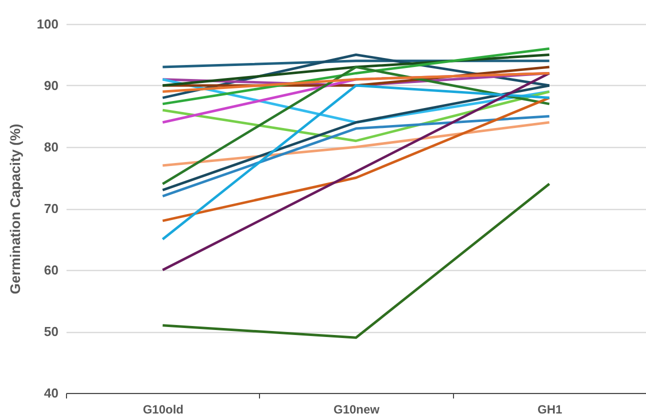 The height and width of the screenshot is (415, 646). Describe the element at coordinates (163, 408) in the screenshot. I see `x-tick-label: G10old` at that location.